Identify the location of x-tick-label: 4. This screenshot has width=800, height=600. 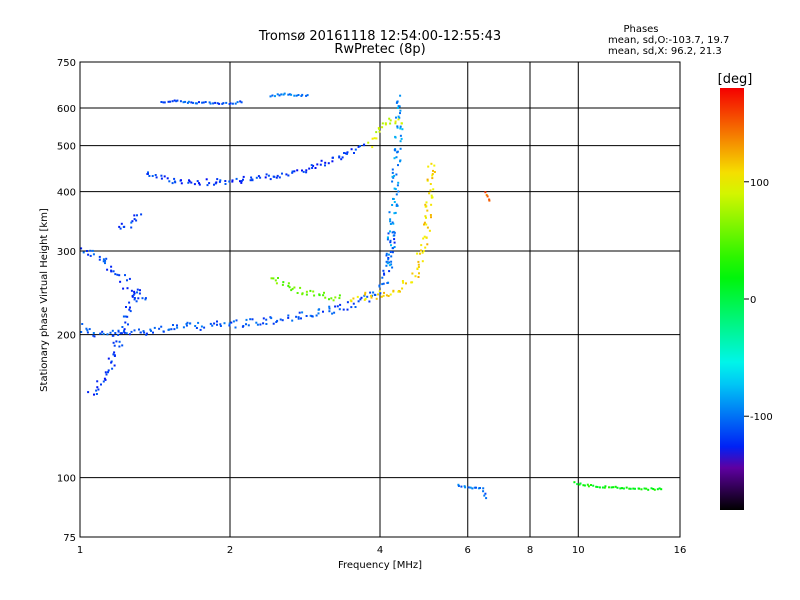
(380, 550).